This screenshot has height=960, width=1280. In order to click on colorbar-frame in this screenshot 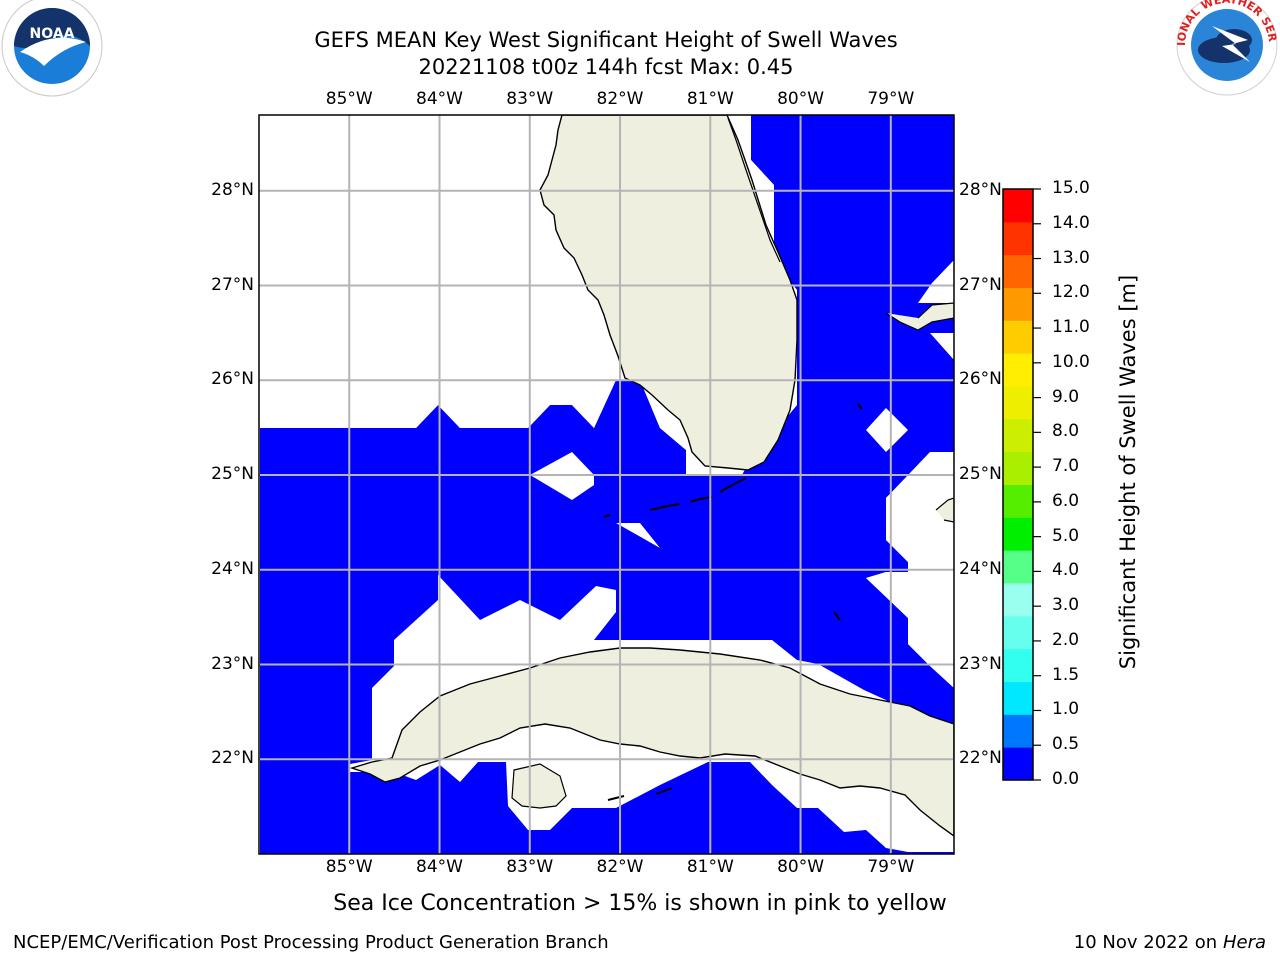, I will do `click(1018, 484)`.